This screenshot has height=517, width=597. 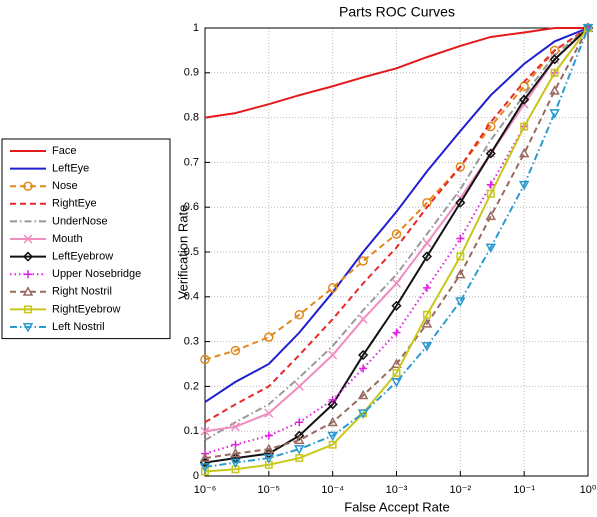 I want to click on series-line, so click(x=396, y=73).